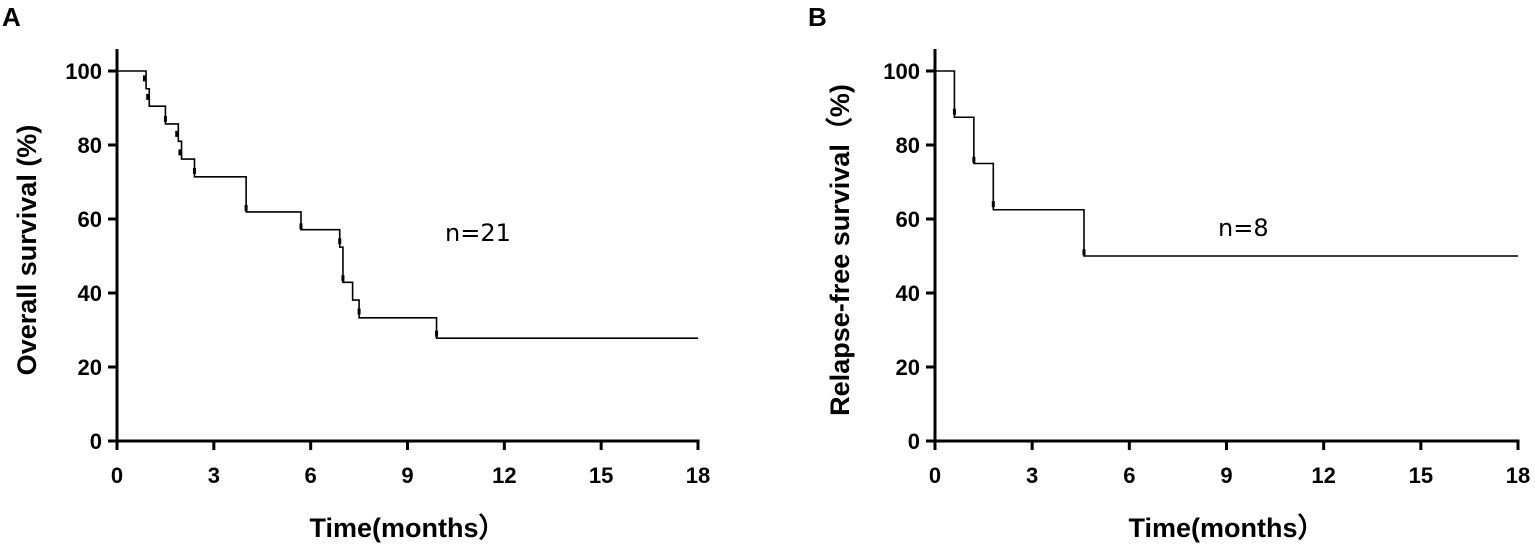 The height and width of the screenshot is (549, 1535). I want to click on panel-label-A: A, so click(11, 17).